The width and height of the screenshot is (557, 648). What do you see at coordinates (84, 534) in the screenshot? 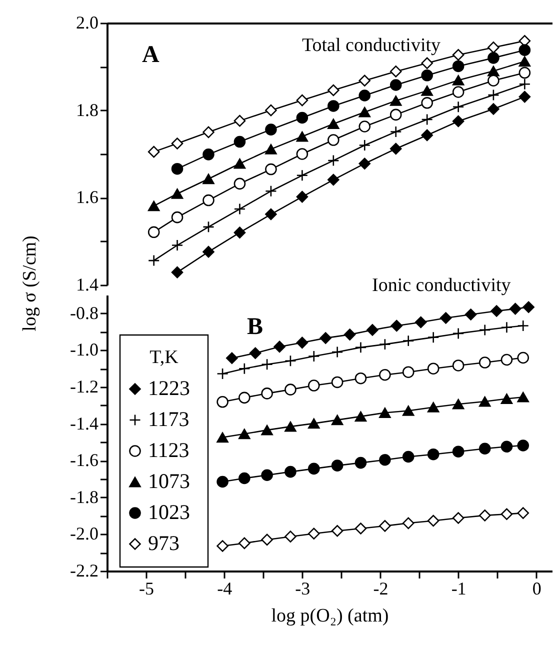
I see `y-tick-label: -2.0` at bounding box center [84, 534].